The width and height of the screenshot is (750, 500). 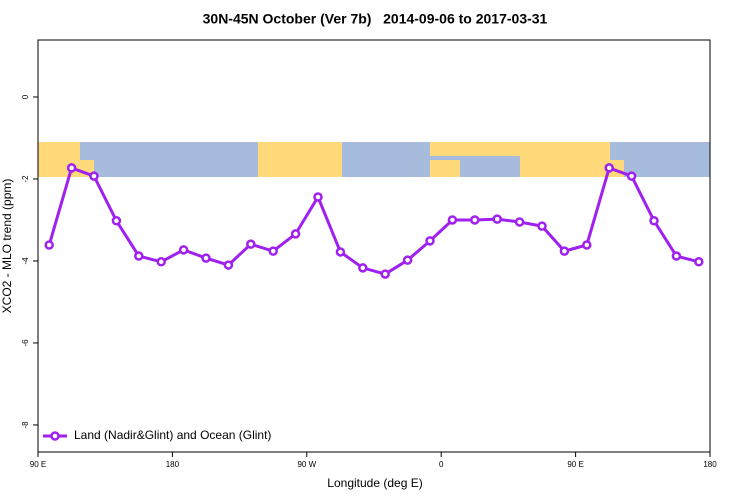 I want to click on x-axis-label: Longitude (deg E), so click(x=374, y=483).